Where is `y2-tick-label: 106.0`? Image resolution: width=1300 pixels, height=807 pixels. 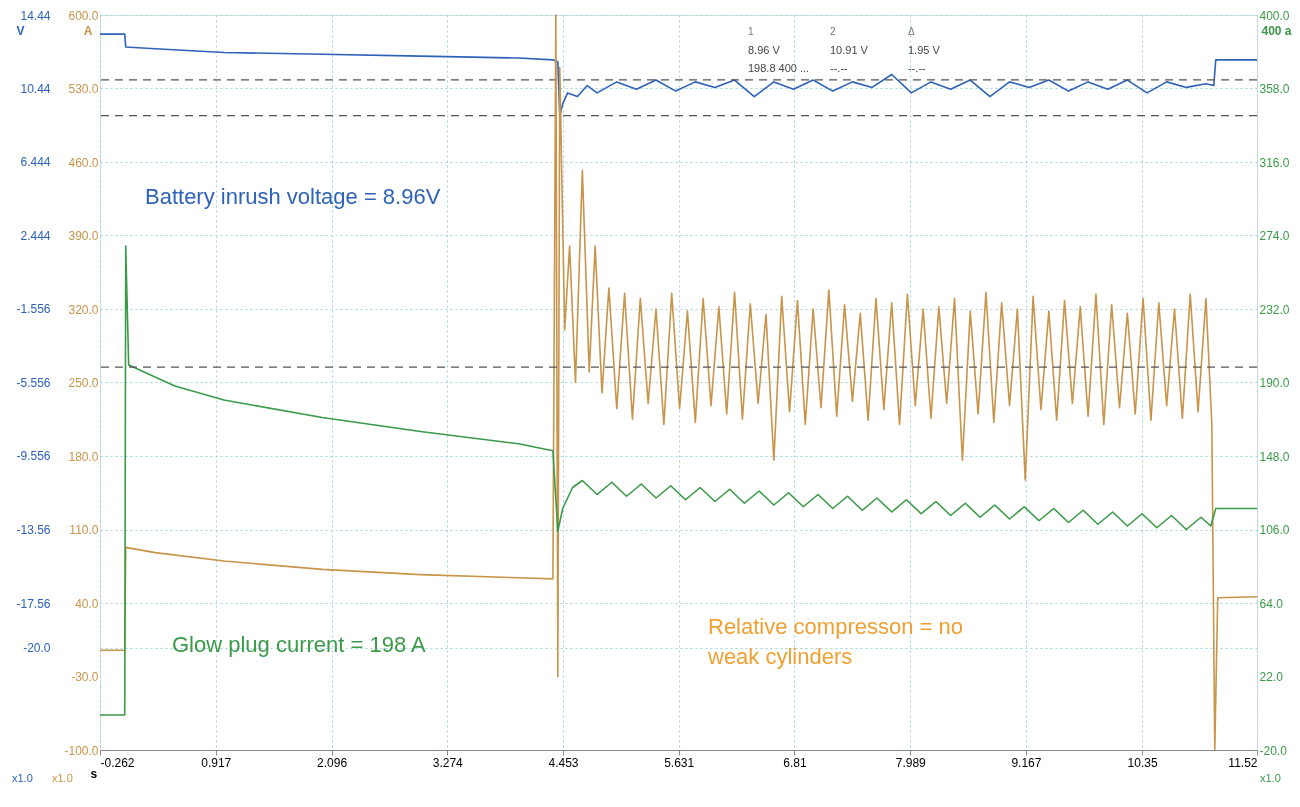 y2-tick-label: 106.0 is located at coordinates (1274, 530).